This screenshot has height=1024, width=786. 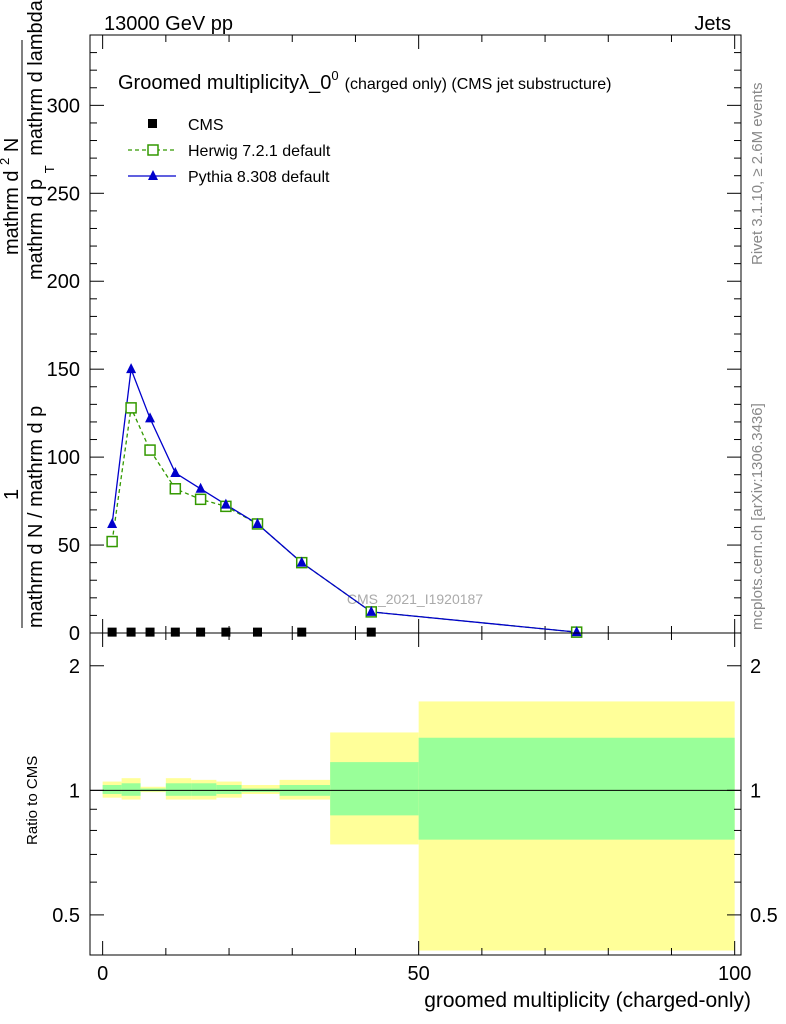 What do you see at coordinates (36, 229) in the screenshot?
I see `ylabel-mid2: mathrm d p` at bounding box center [36, 229].